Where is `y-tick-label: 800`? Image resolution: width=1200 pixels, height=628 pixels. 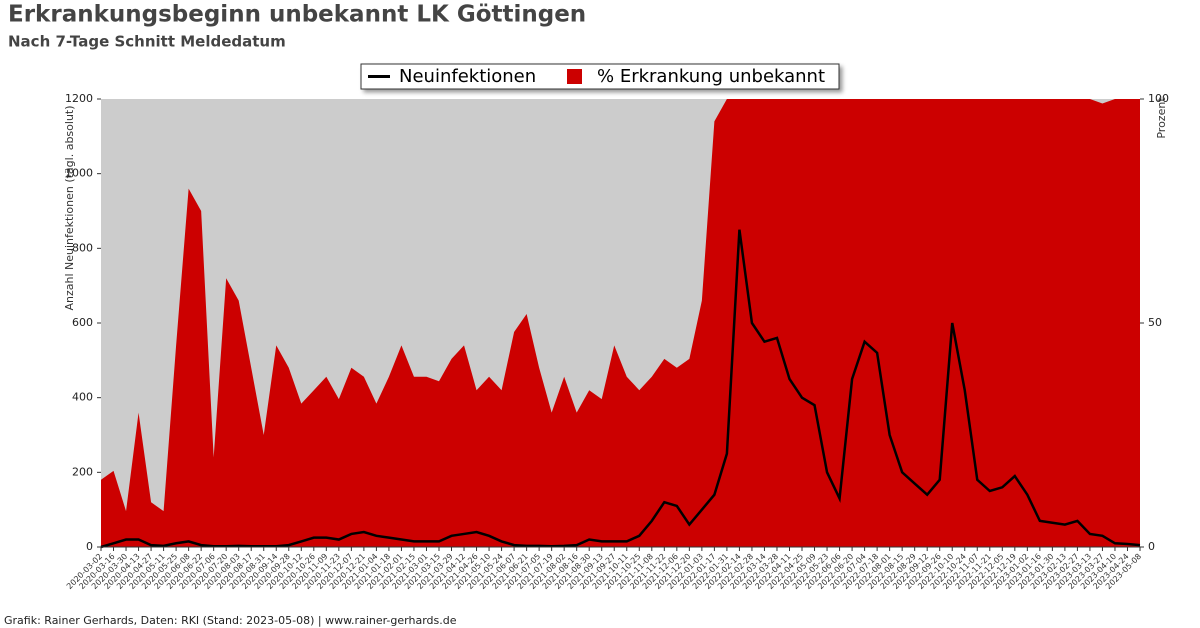 y-tick-label: 800 is located at coordinates (82, 247).